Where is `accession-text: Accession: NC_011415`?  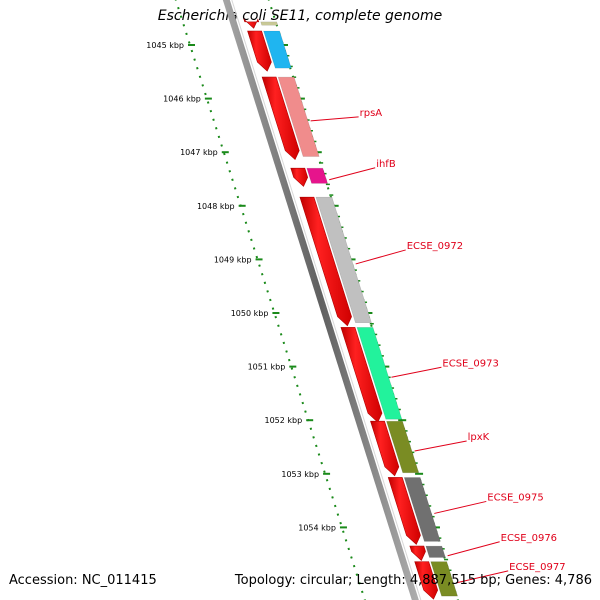
accession-text: Accession: NC_011415 is located at coordinates (83, 580).